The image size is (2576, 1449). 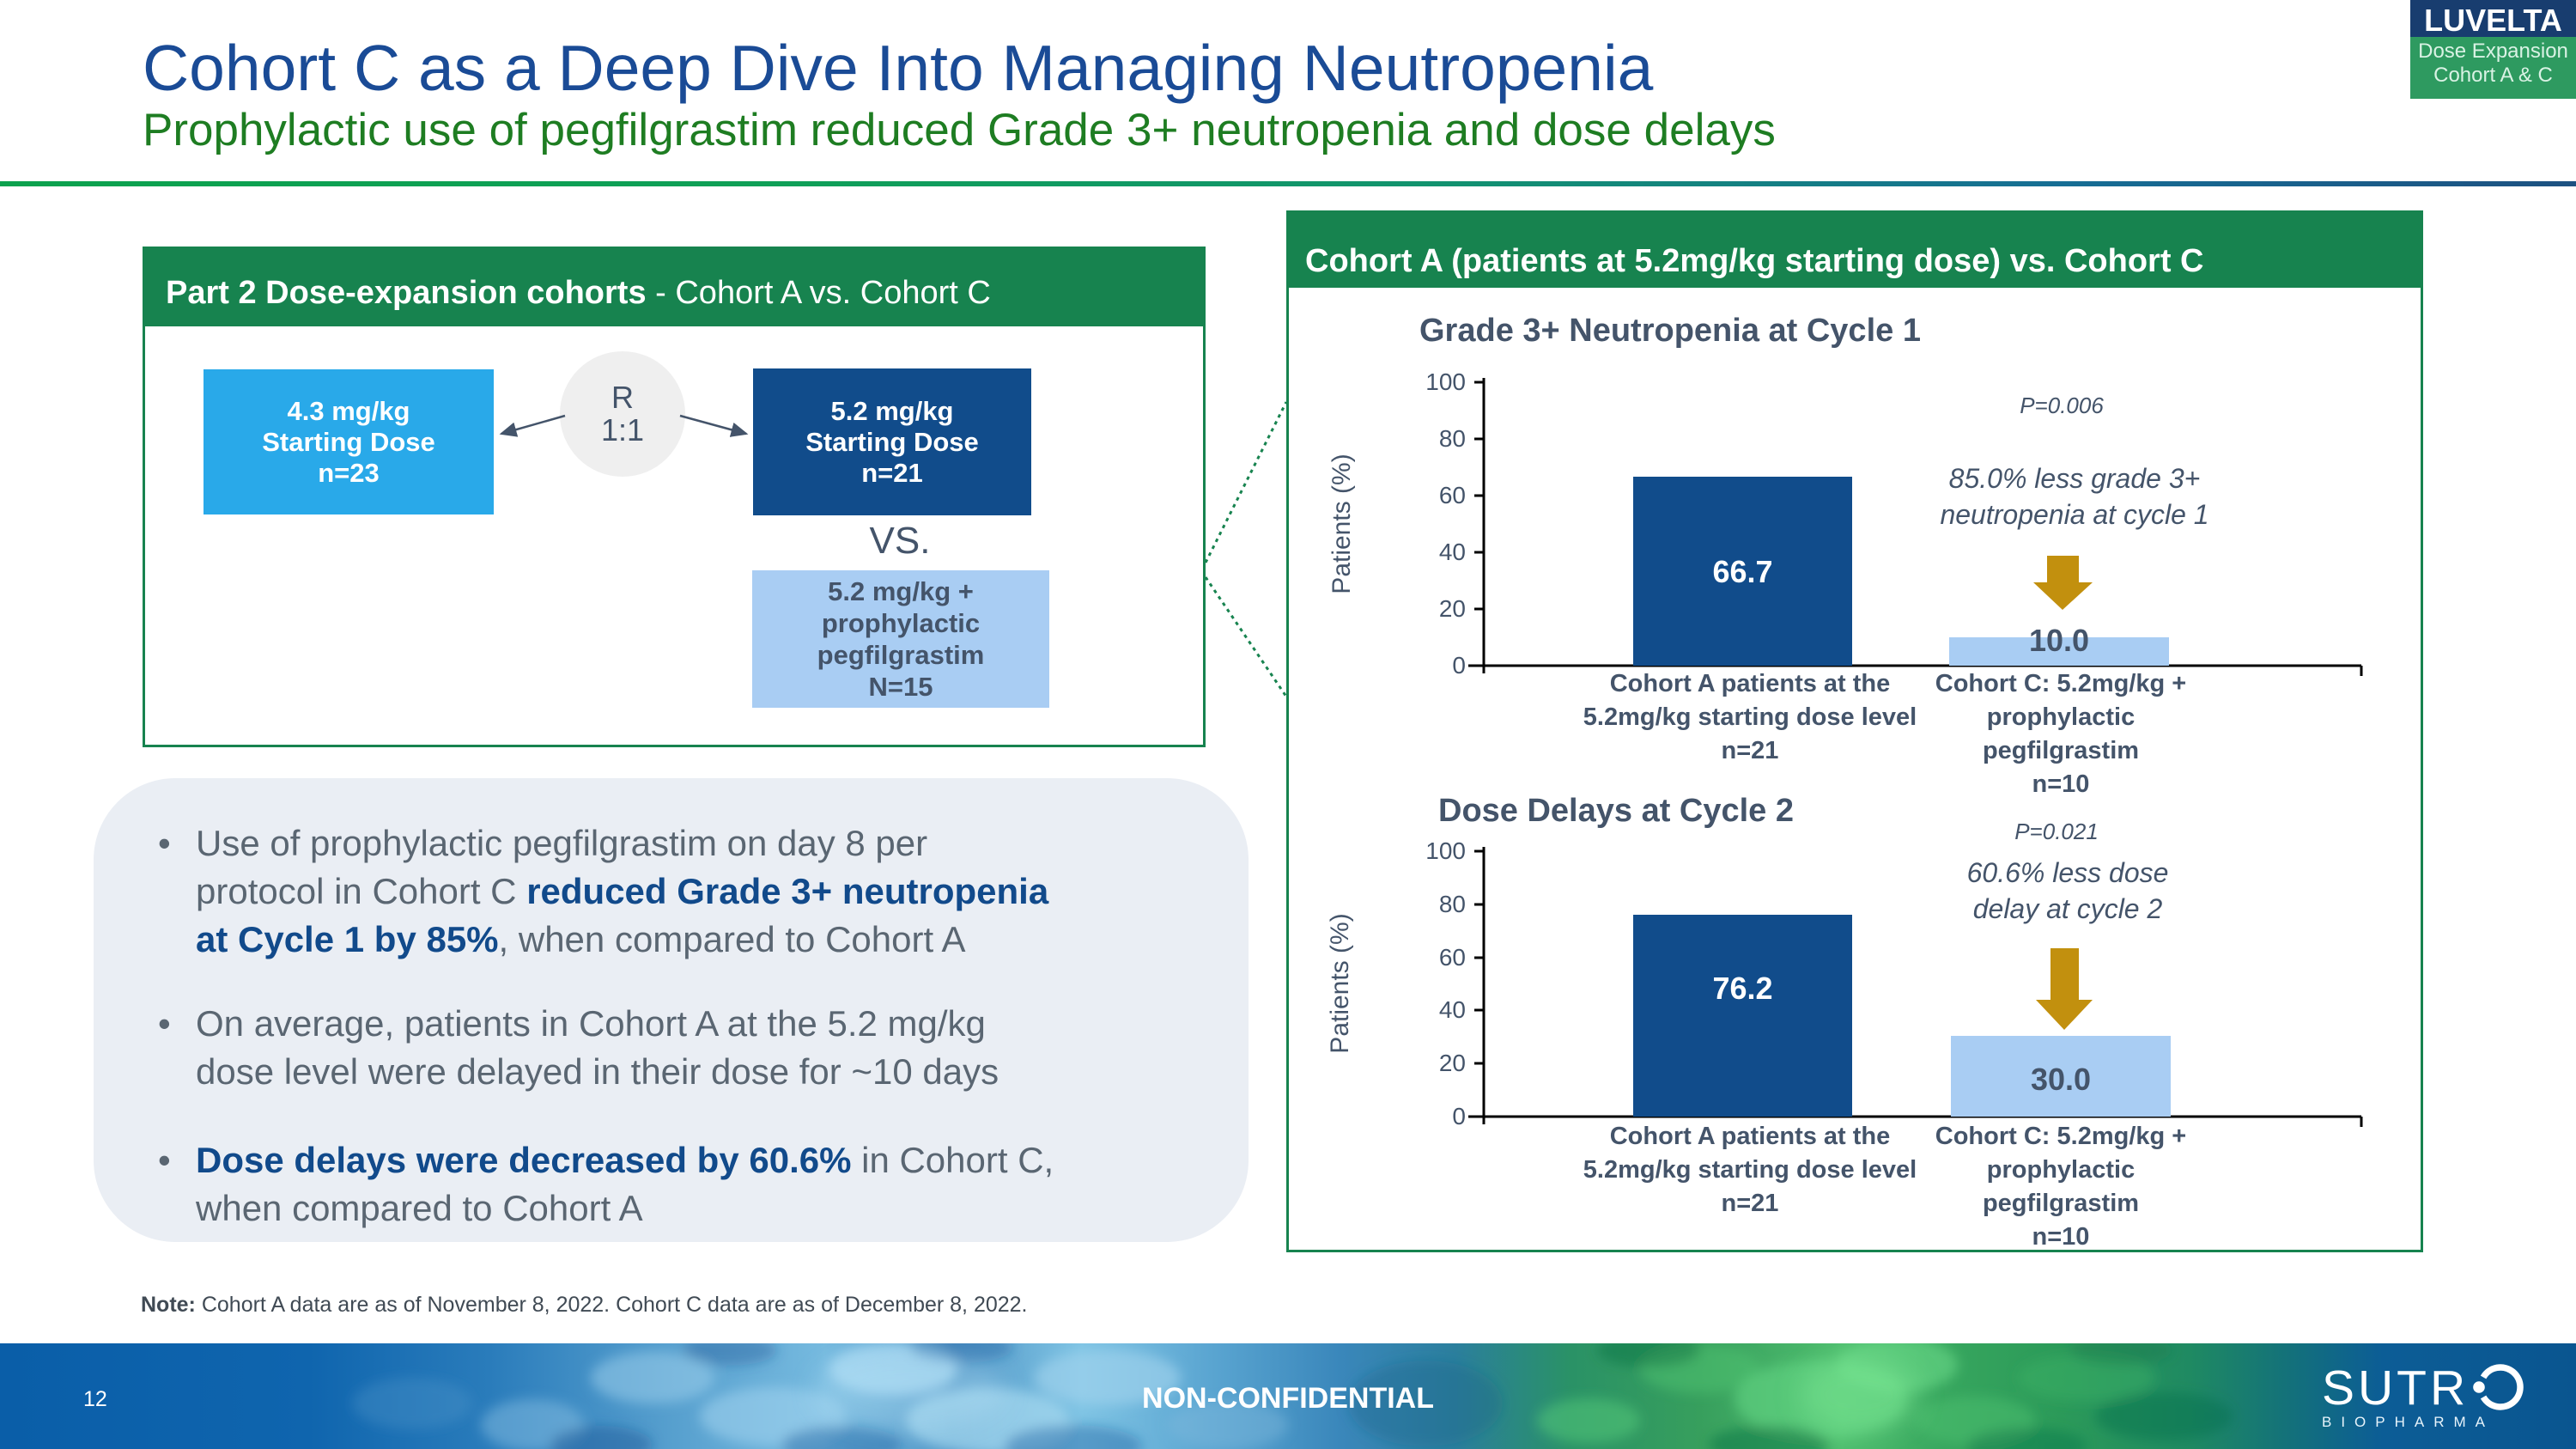 I want to click on svg-text: SUTR, so click(x=2396, y=1388).